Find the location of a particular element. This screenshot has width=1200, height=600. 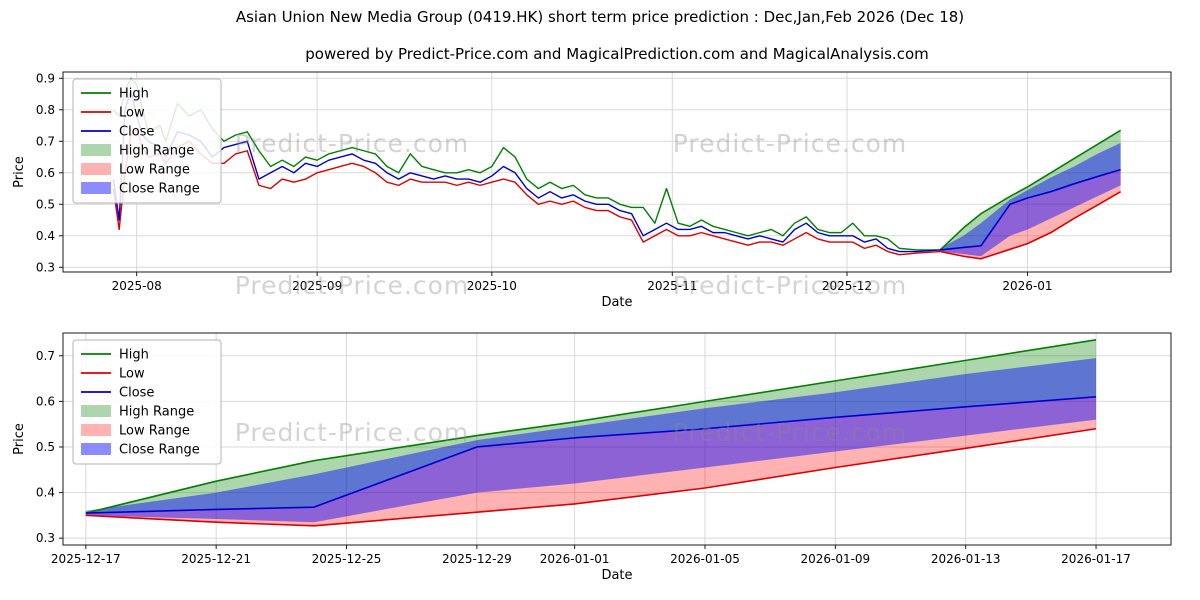

x-tick-label: 2025-12-17 is located at coordinates (86, 559).